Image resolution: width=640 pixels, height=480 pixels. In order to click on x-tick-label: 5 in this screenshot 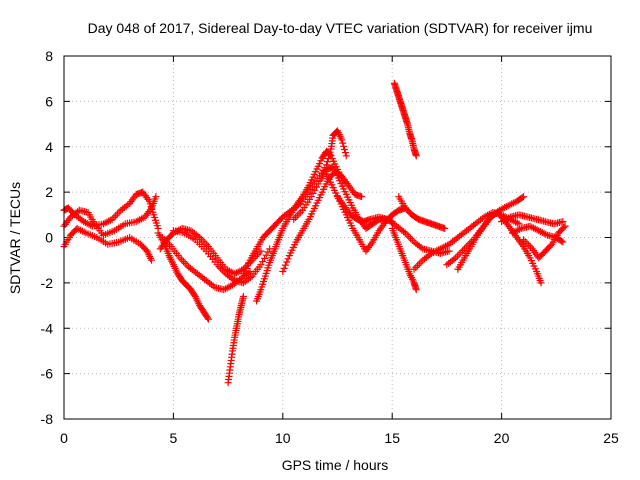, I will do `click(174, 438)`.